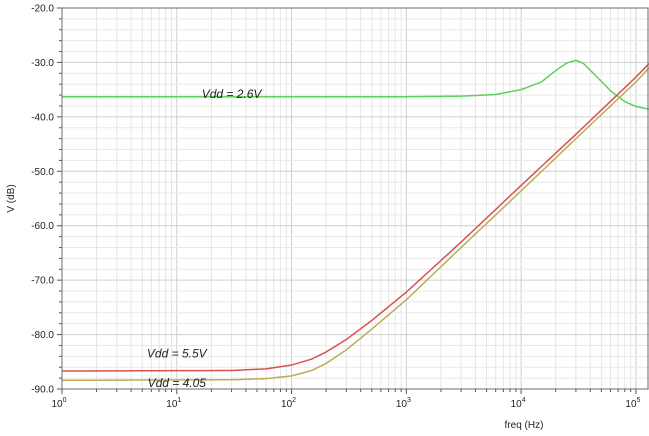 Image resolution: width=649 pixels, height=436 pixels. Describe the element at coordinates (204, 238) in the screenshot. I see `series-labels: Vdd = 2.6V Vdd = 5.5V Vdd = 4.05` at that location.